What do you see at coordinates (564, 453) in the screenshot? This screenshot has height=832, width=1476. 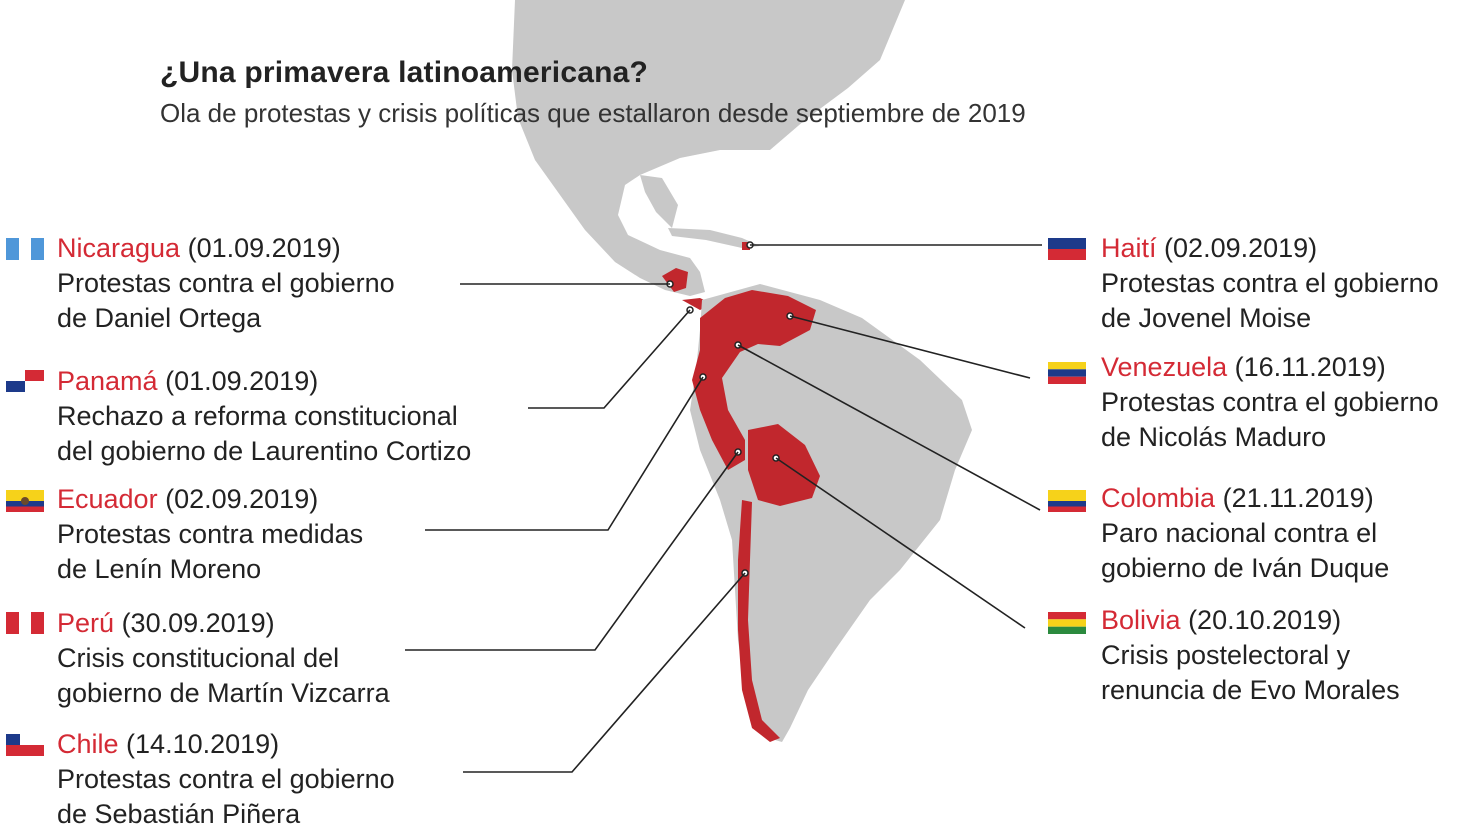 I see `leader-ecuador` at bounding box center [564, 453].